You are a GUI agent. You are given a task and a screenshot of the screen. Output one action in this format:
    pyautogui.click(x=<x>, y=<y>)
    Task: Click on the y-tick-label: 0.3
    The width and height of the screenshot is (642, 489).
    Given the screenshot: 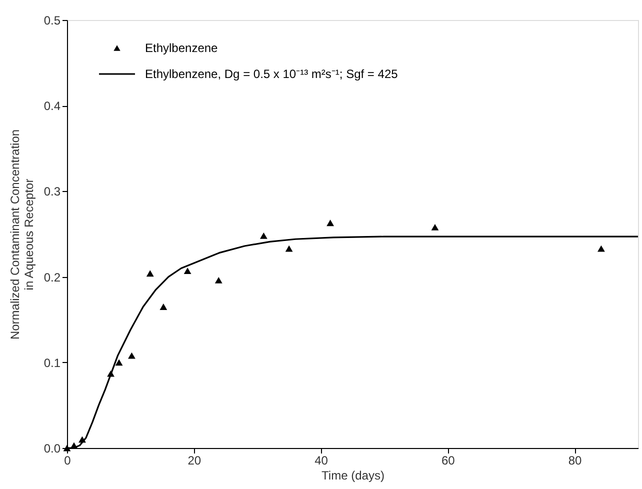 What is the action you would take?
    pyautogui.click(x=52, y=191)
    